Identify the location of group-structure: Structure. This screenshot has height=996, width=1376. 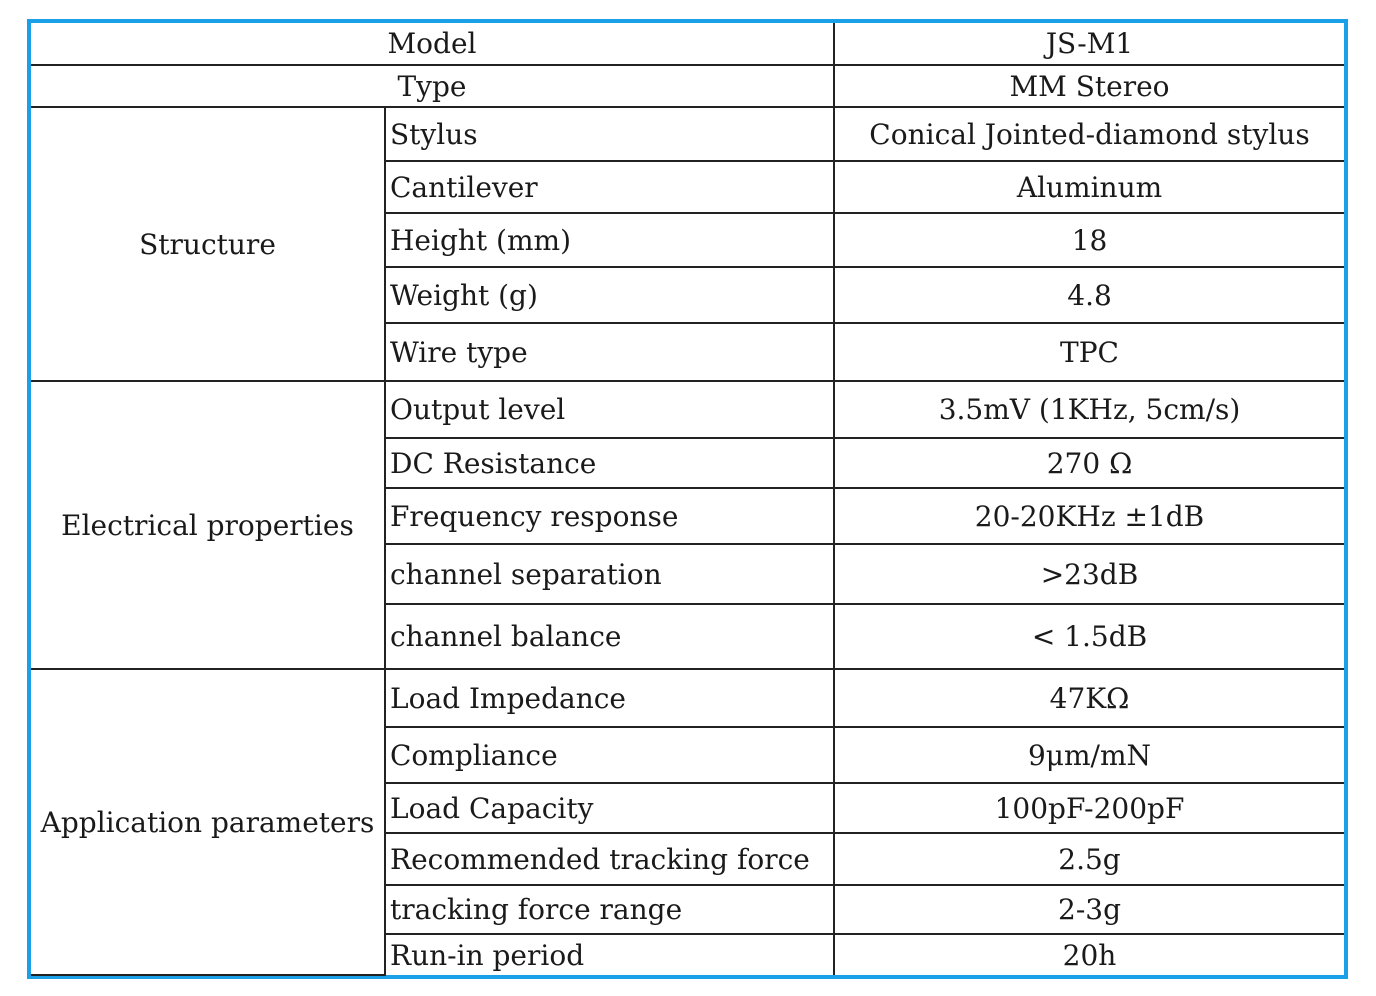
(208, 244).